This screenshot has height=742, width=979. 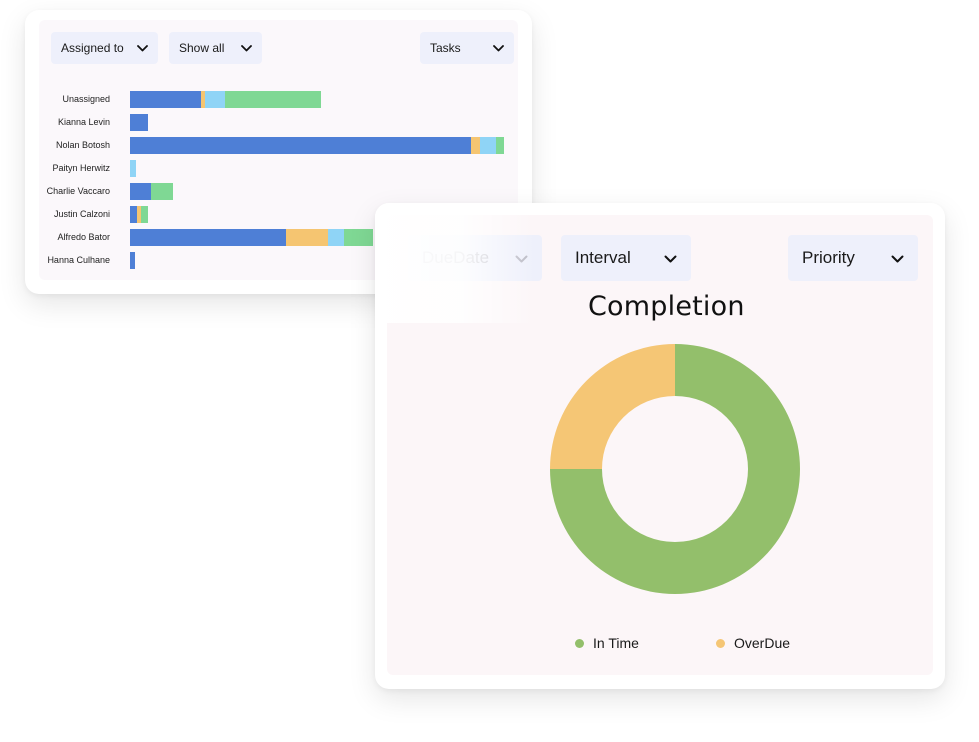 What do you see at coordinates (83, 237) in the screenshot?
I see `category-label: Alfredo Bator` at bounding box center [83, 237].